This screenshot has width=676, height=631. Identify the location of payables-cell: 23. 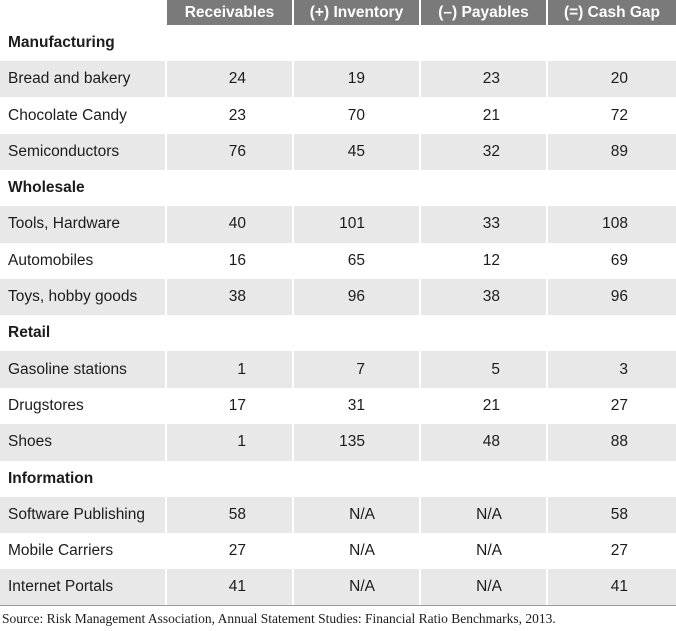
(483, 79).